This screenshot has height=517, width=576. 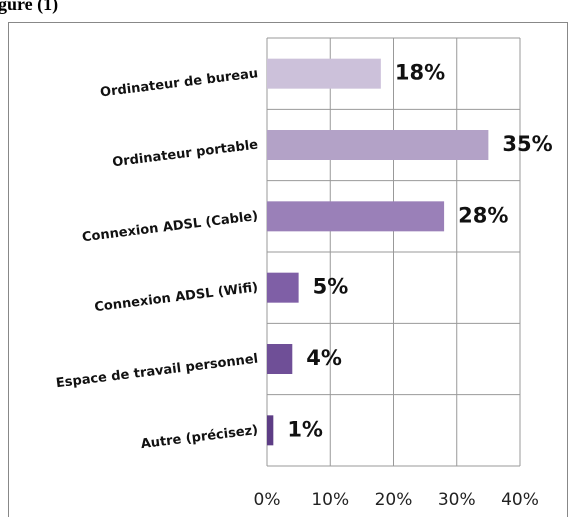 I want to click on x-tick-label: 20%, so click(x=394, y=500).